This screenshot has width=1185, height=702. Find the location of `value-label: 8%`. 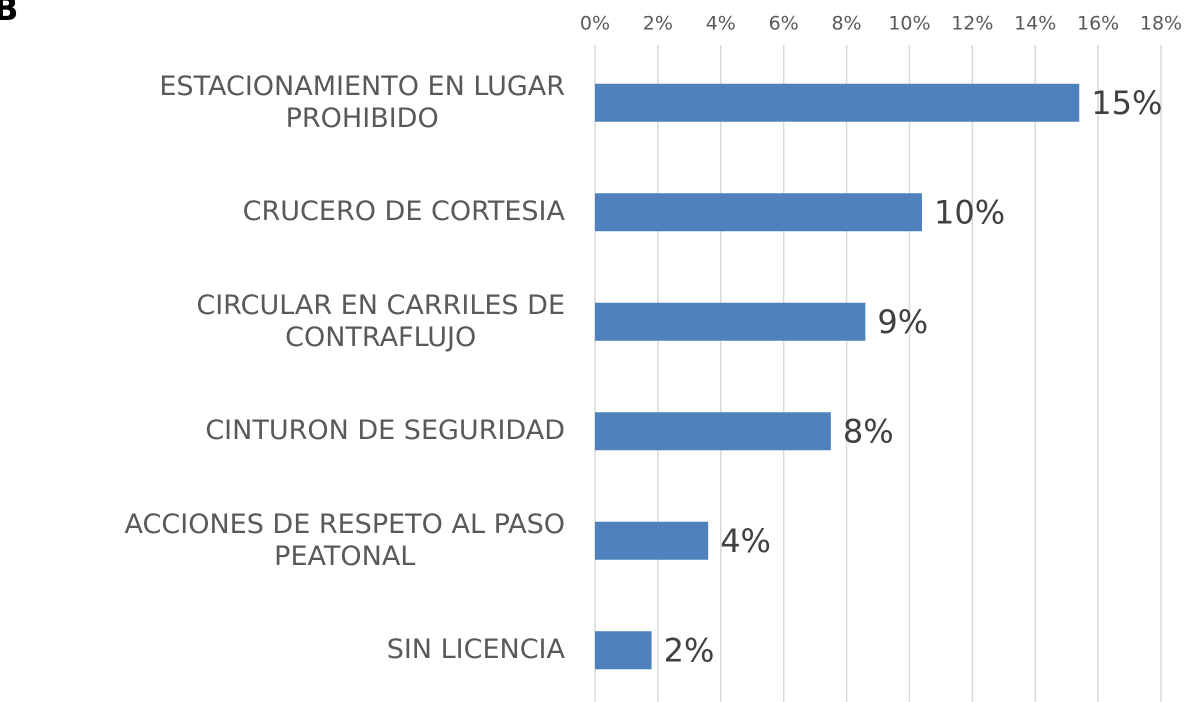

value-label: 8% is located at coordinates (868, 431).